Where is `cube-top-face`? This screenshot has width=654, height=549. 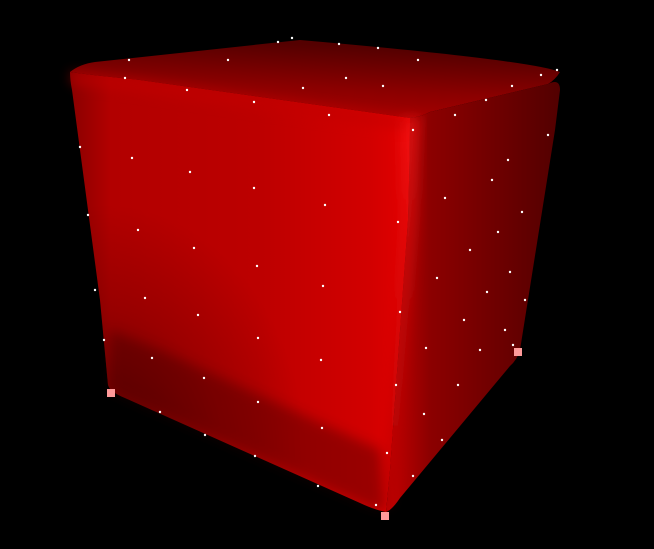
cube-top-face is located at coordinates (315, 79).